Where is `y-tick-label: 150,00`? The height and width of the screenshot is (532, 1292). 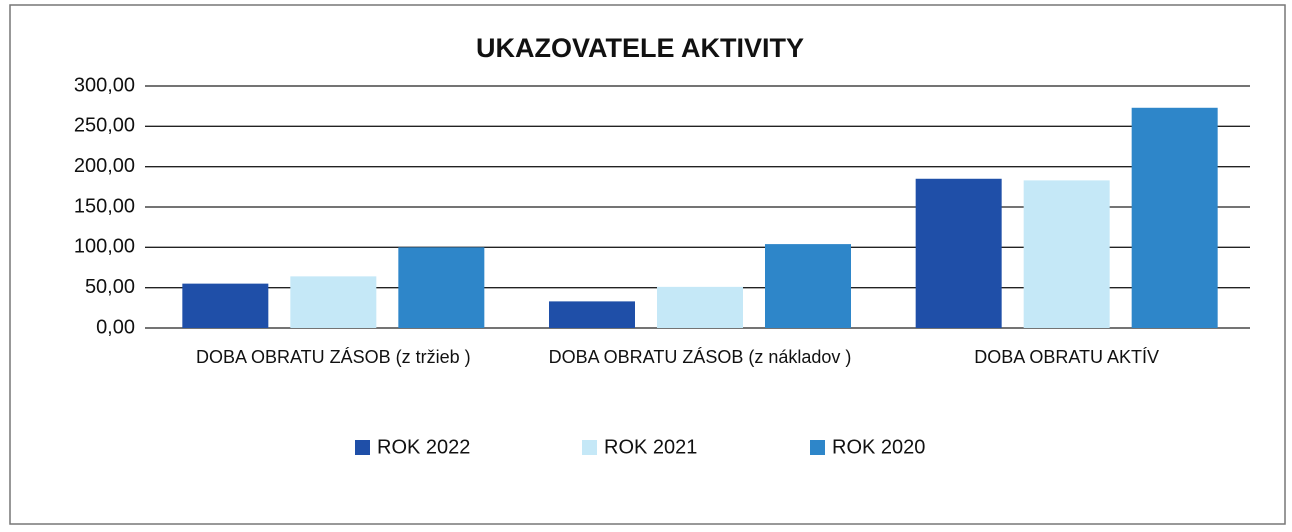
y-tick-label: 150,00 is located at coordinates (104, 206).